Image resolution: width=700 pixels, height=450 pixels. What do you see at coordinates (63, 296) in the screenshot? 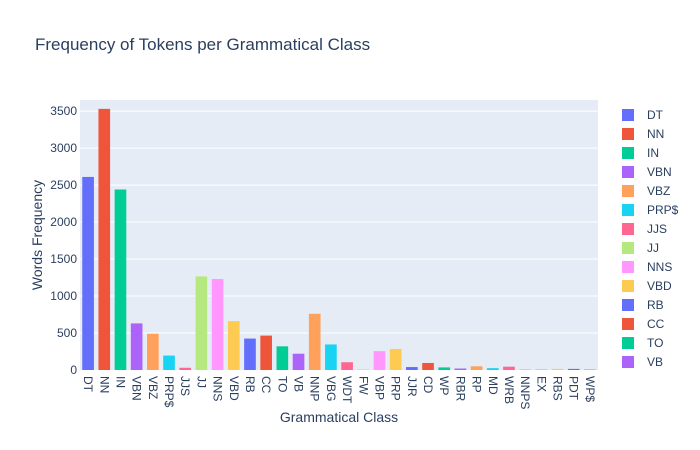
I see `y-tick-label: 1000` at bounding box center [63, 296].